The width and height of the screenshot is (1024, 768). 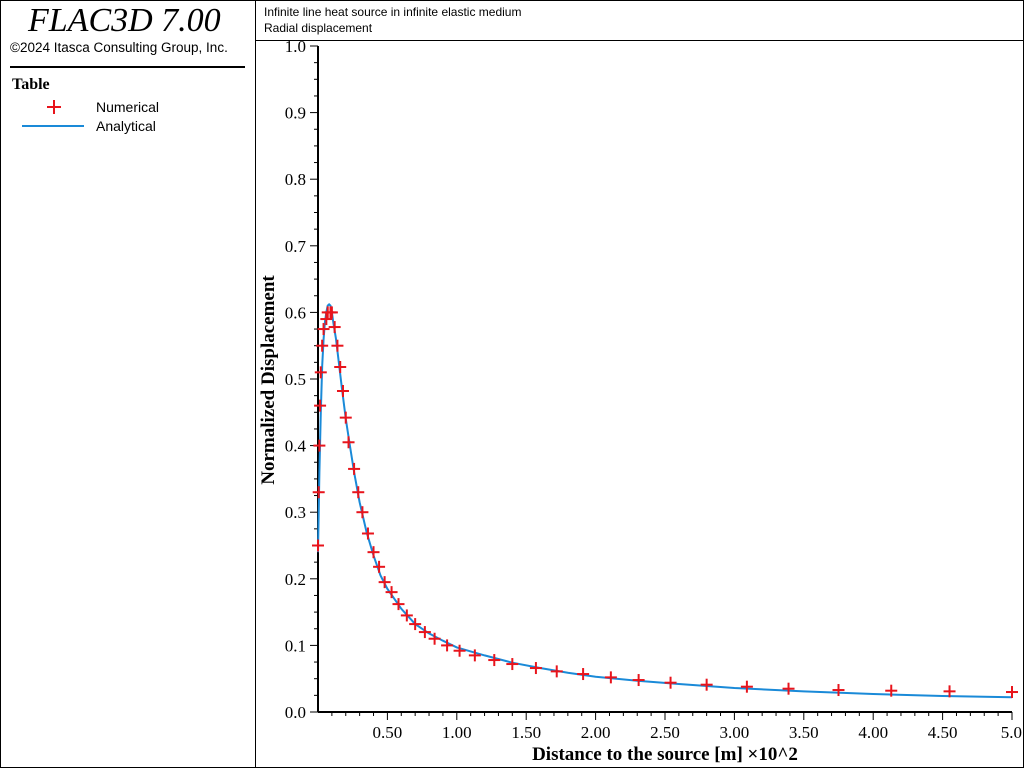 I want to click on x-tick-label: 4.50, so click(x=943, y=732).